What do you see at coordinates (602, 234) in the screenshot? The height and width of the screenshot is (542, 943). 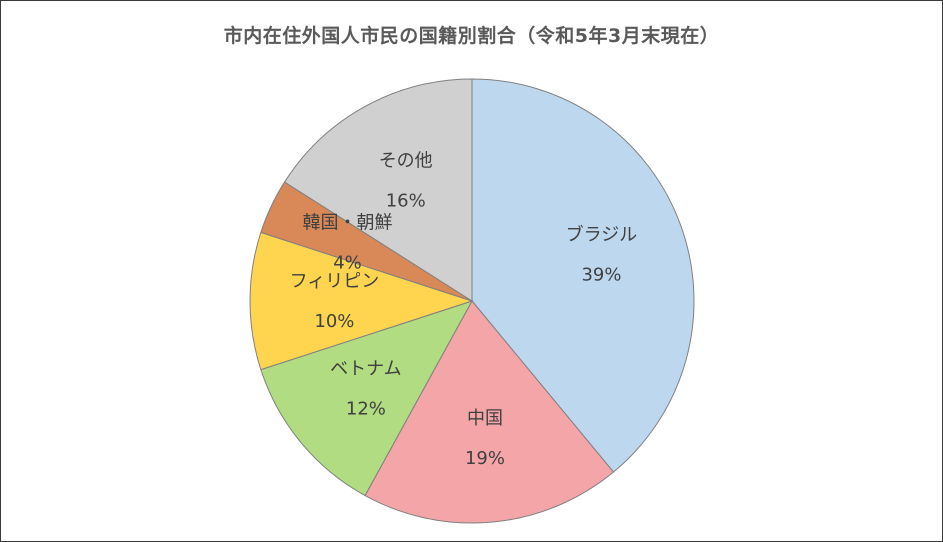 I see `slice-category-label: ブラジル` at bounding box center [602, 234].